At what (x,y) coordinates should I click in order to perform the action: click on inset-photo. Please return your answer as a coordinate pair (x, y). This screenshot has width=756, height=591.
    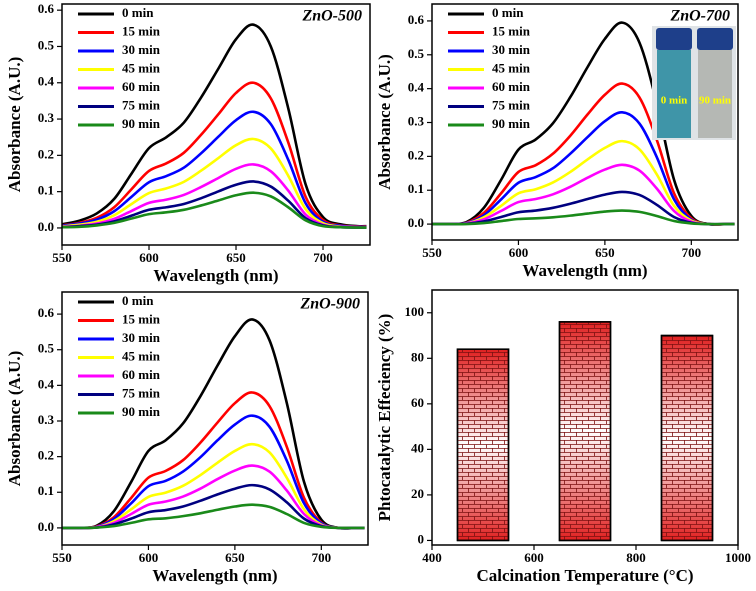
    Looking at the image, I should click on (694, 83).